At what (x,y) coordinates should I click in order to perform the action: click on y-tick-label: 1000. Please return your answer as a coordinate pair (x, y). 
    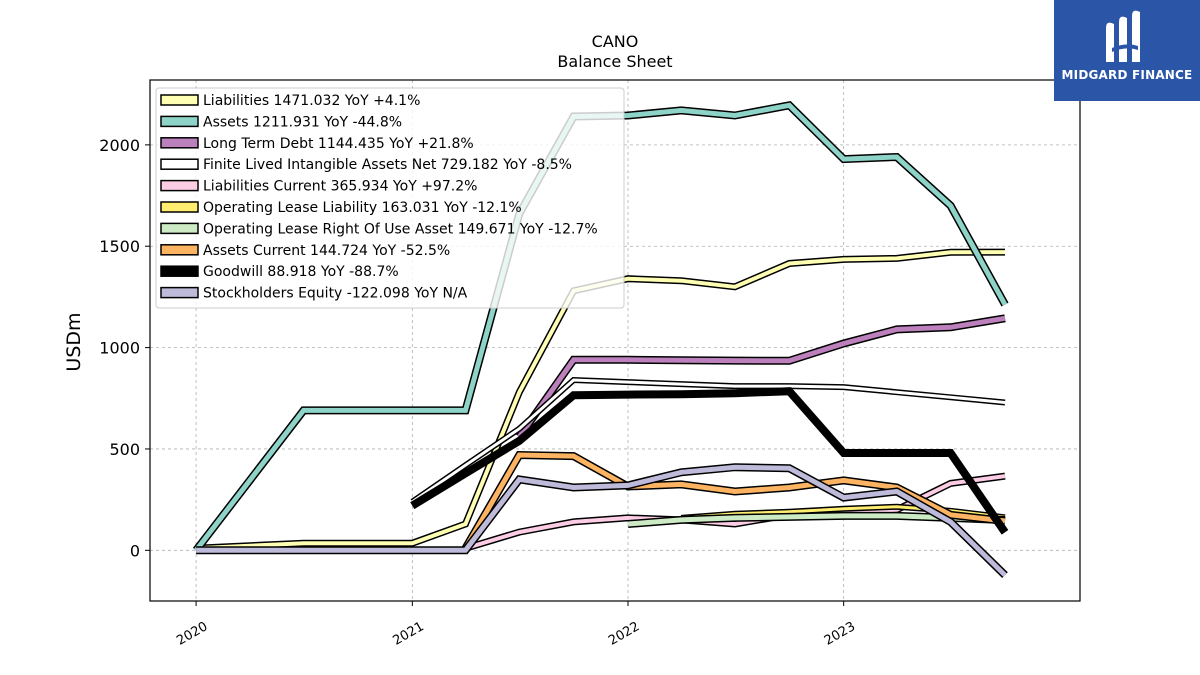
    Looking at the image, I should click on (119, 348).